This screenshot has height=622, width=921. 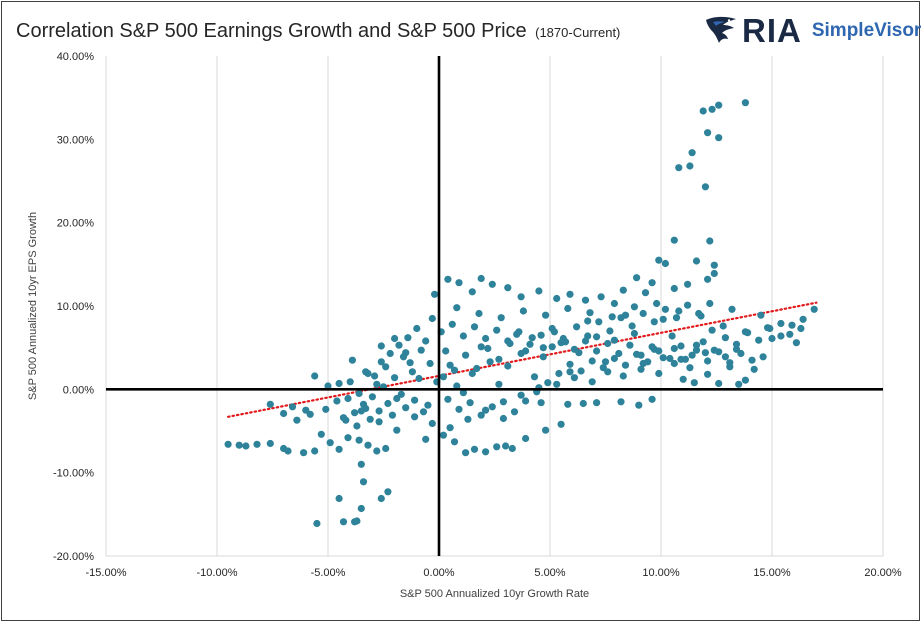 I want to click on x-tick-label: 15.00%, so click(x=772, y=573).